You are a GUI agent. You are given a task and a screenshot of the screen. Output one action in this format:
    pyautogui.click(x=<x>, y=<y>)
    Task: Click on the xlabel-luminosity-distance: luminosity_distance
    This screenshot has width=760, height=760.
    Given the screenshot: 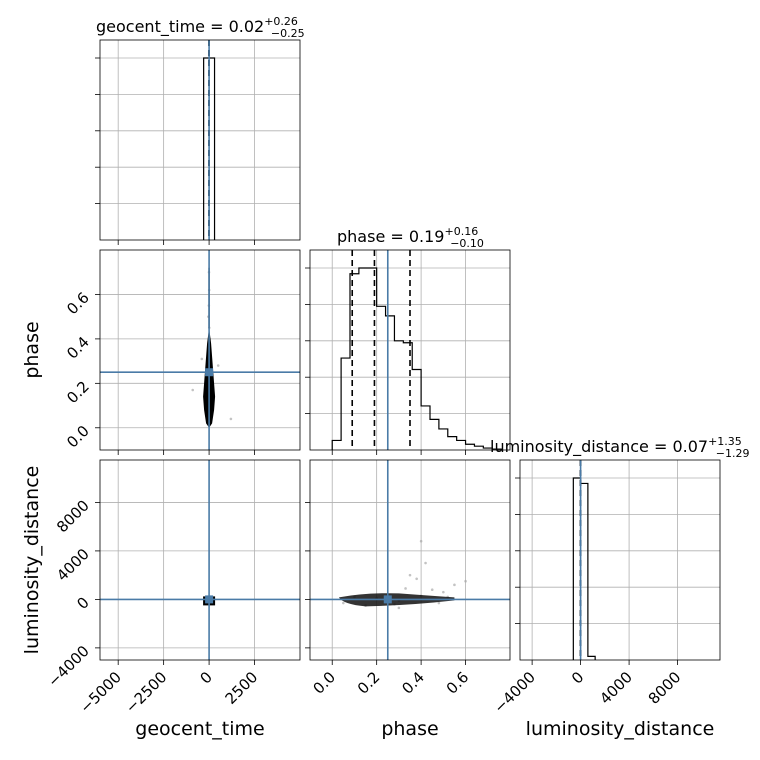 What is the action you would take?
    pyautogui.click(x=620, y=729)
    